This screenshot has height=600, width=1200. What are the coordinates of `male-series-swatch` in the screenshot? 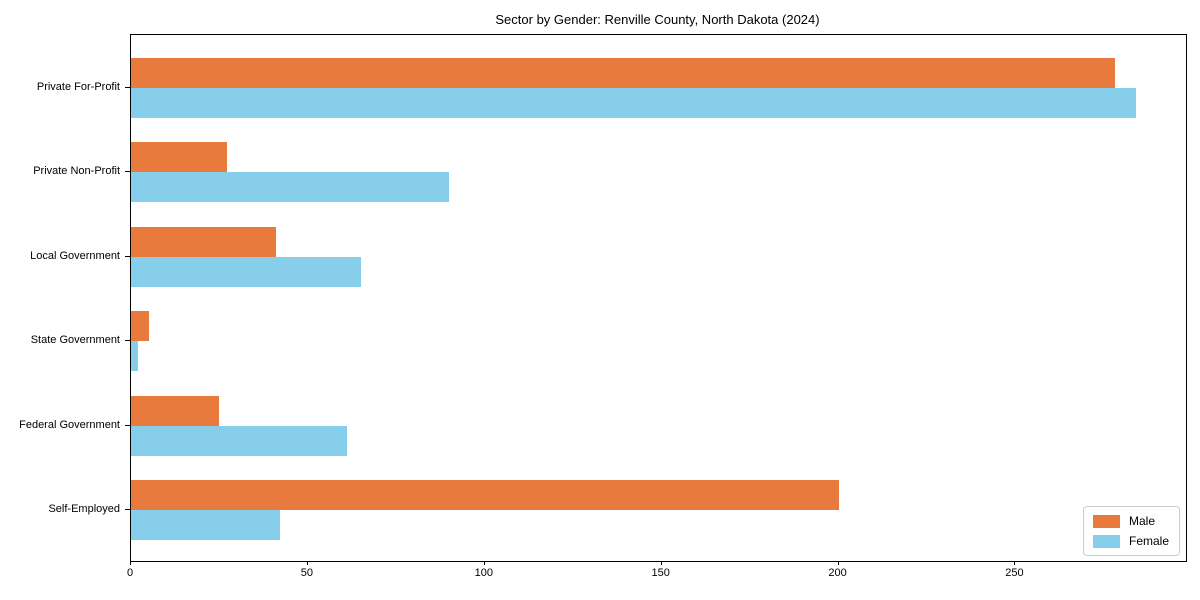 It's located at (1106, 521).